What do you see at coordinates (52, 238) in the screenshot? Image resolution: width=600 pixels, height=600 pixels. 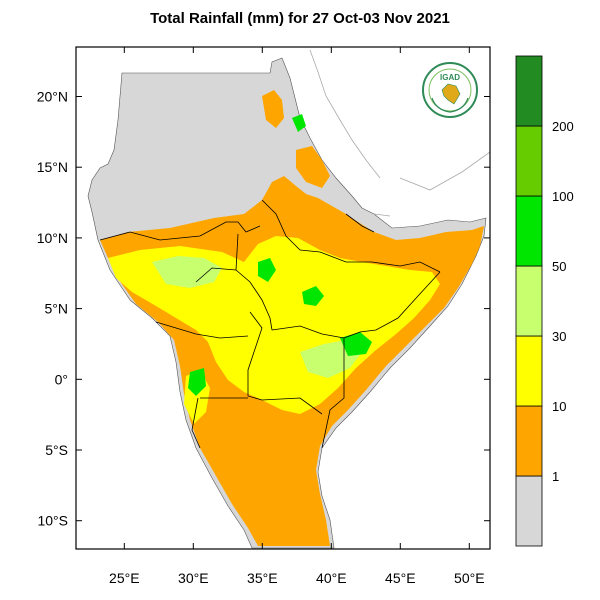 I see `y-tick-label: 10°N` at bounding box center [52, 238].